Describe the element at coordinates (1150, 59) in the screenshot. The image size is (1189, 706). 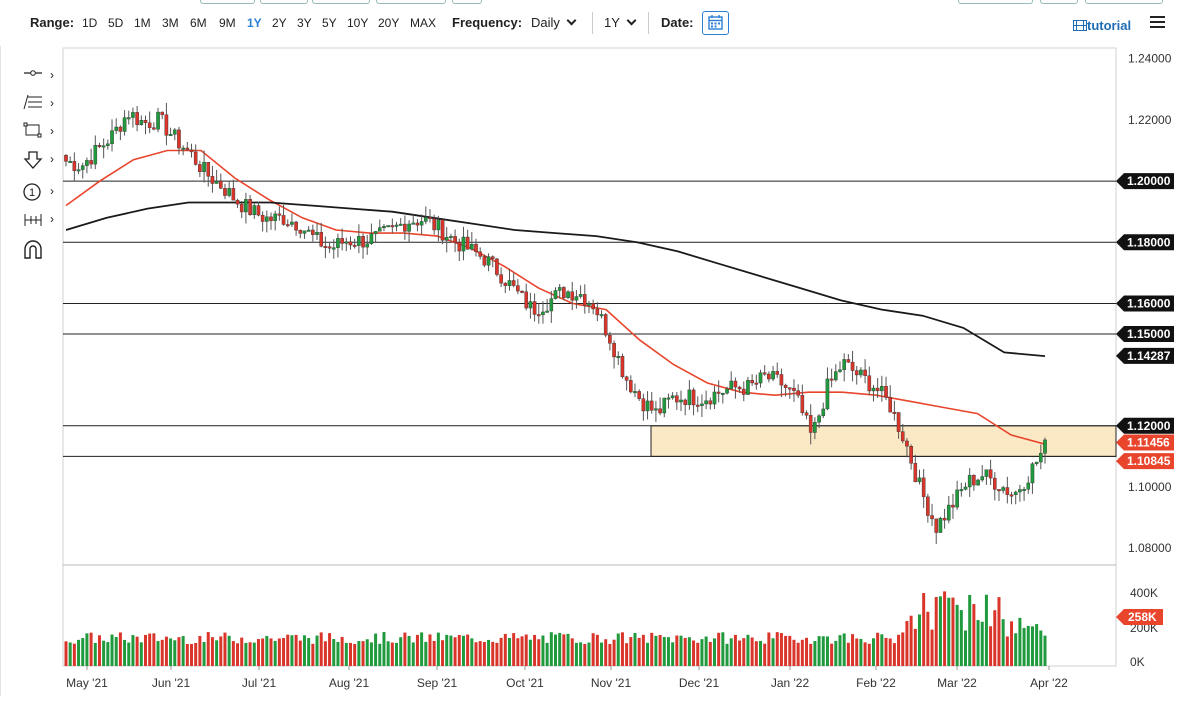
I see `y-tick-label: 1.24000` at that location.